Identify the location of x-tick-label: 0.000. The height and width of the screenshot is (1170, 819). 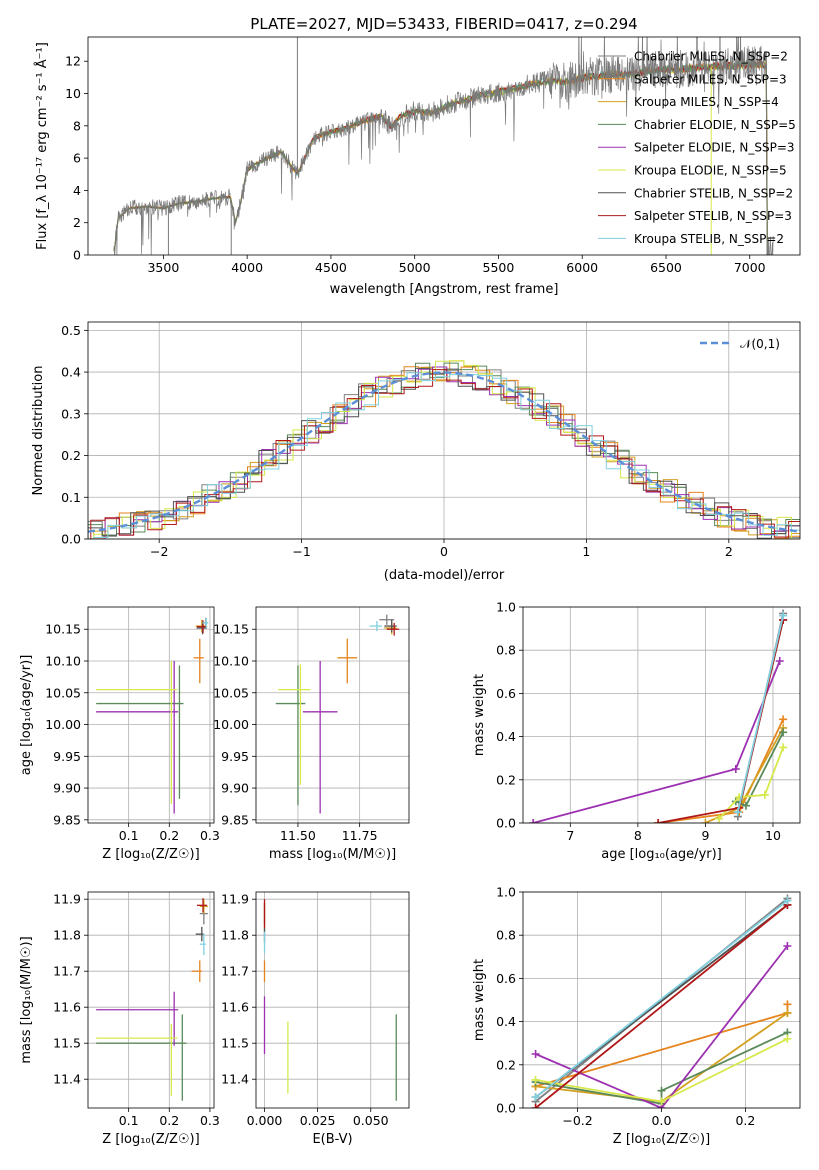
(265, 1120).